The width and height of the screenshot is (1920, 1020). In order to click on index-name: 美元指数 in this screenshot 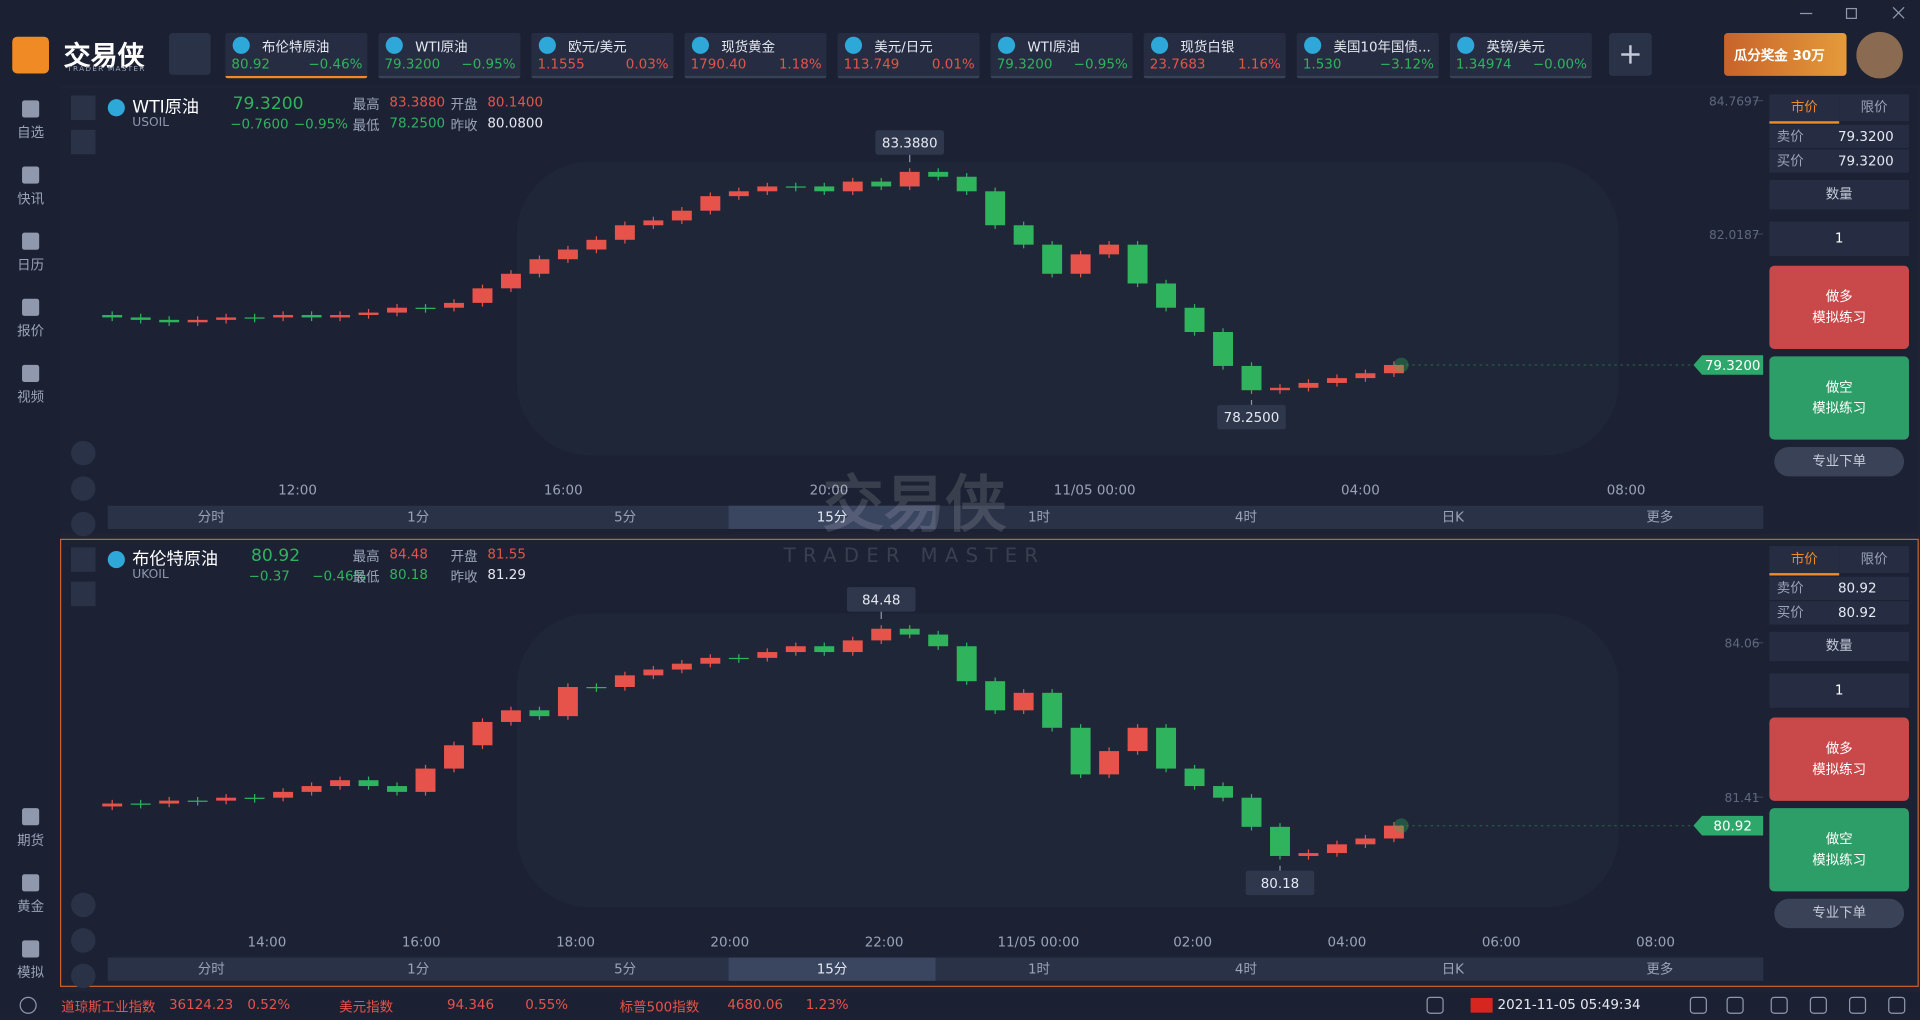, I will do `click(366, 1007)`.